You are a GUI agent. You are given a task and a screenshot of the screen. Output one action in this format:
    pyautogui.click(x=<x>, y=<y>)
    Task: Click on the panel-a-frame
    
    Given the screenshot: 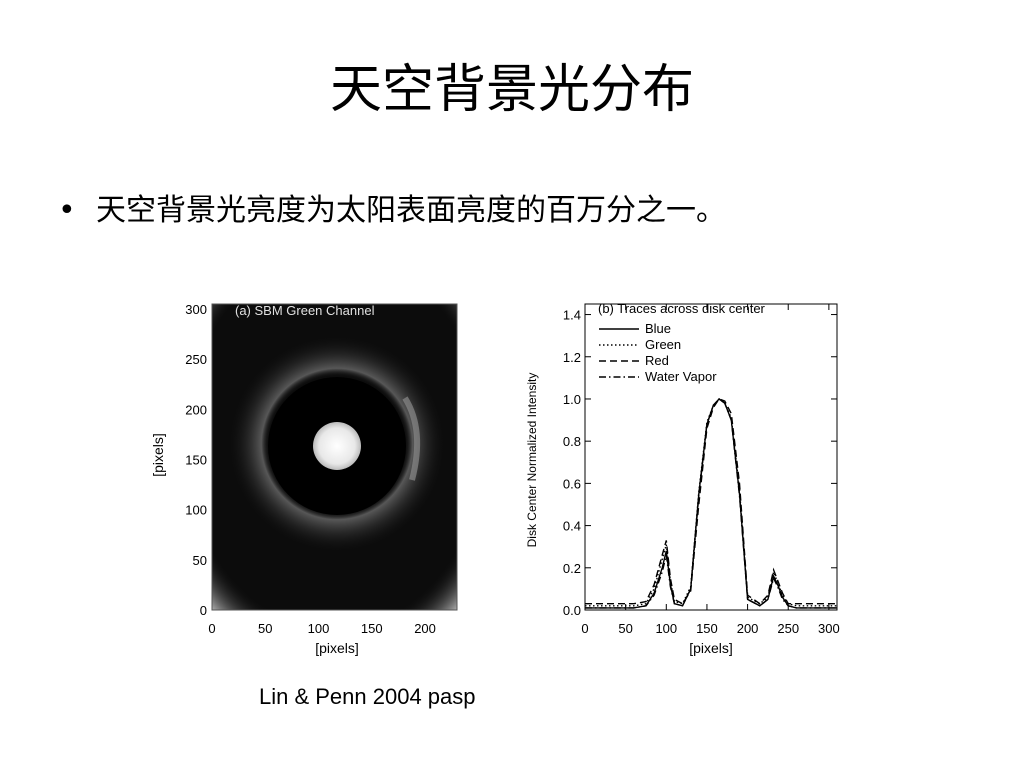 What is the action you would take?
    pyautogui.click(x=334, y=457)
    